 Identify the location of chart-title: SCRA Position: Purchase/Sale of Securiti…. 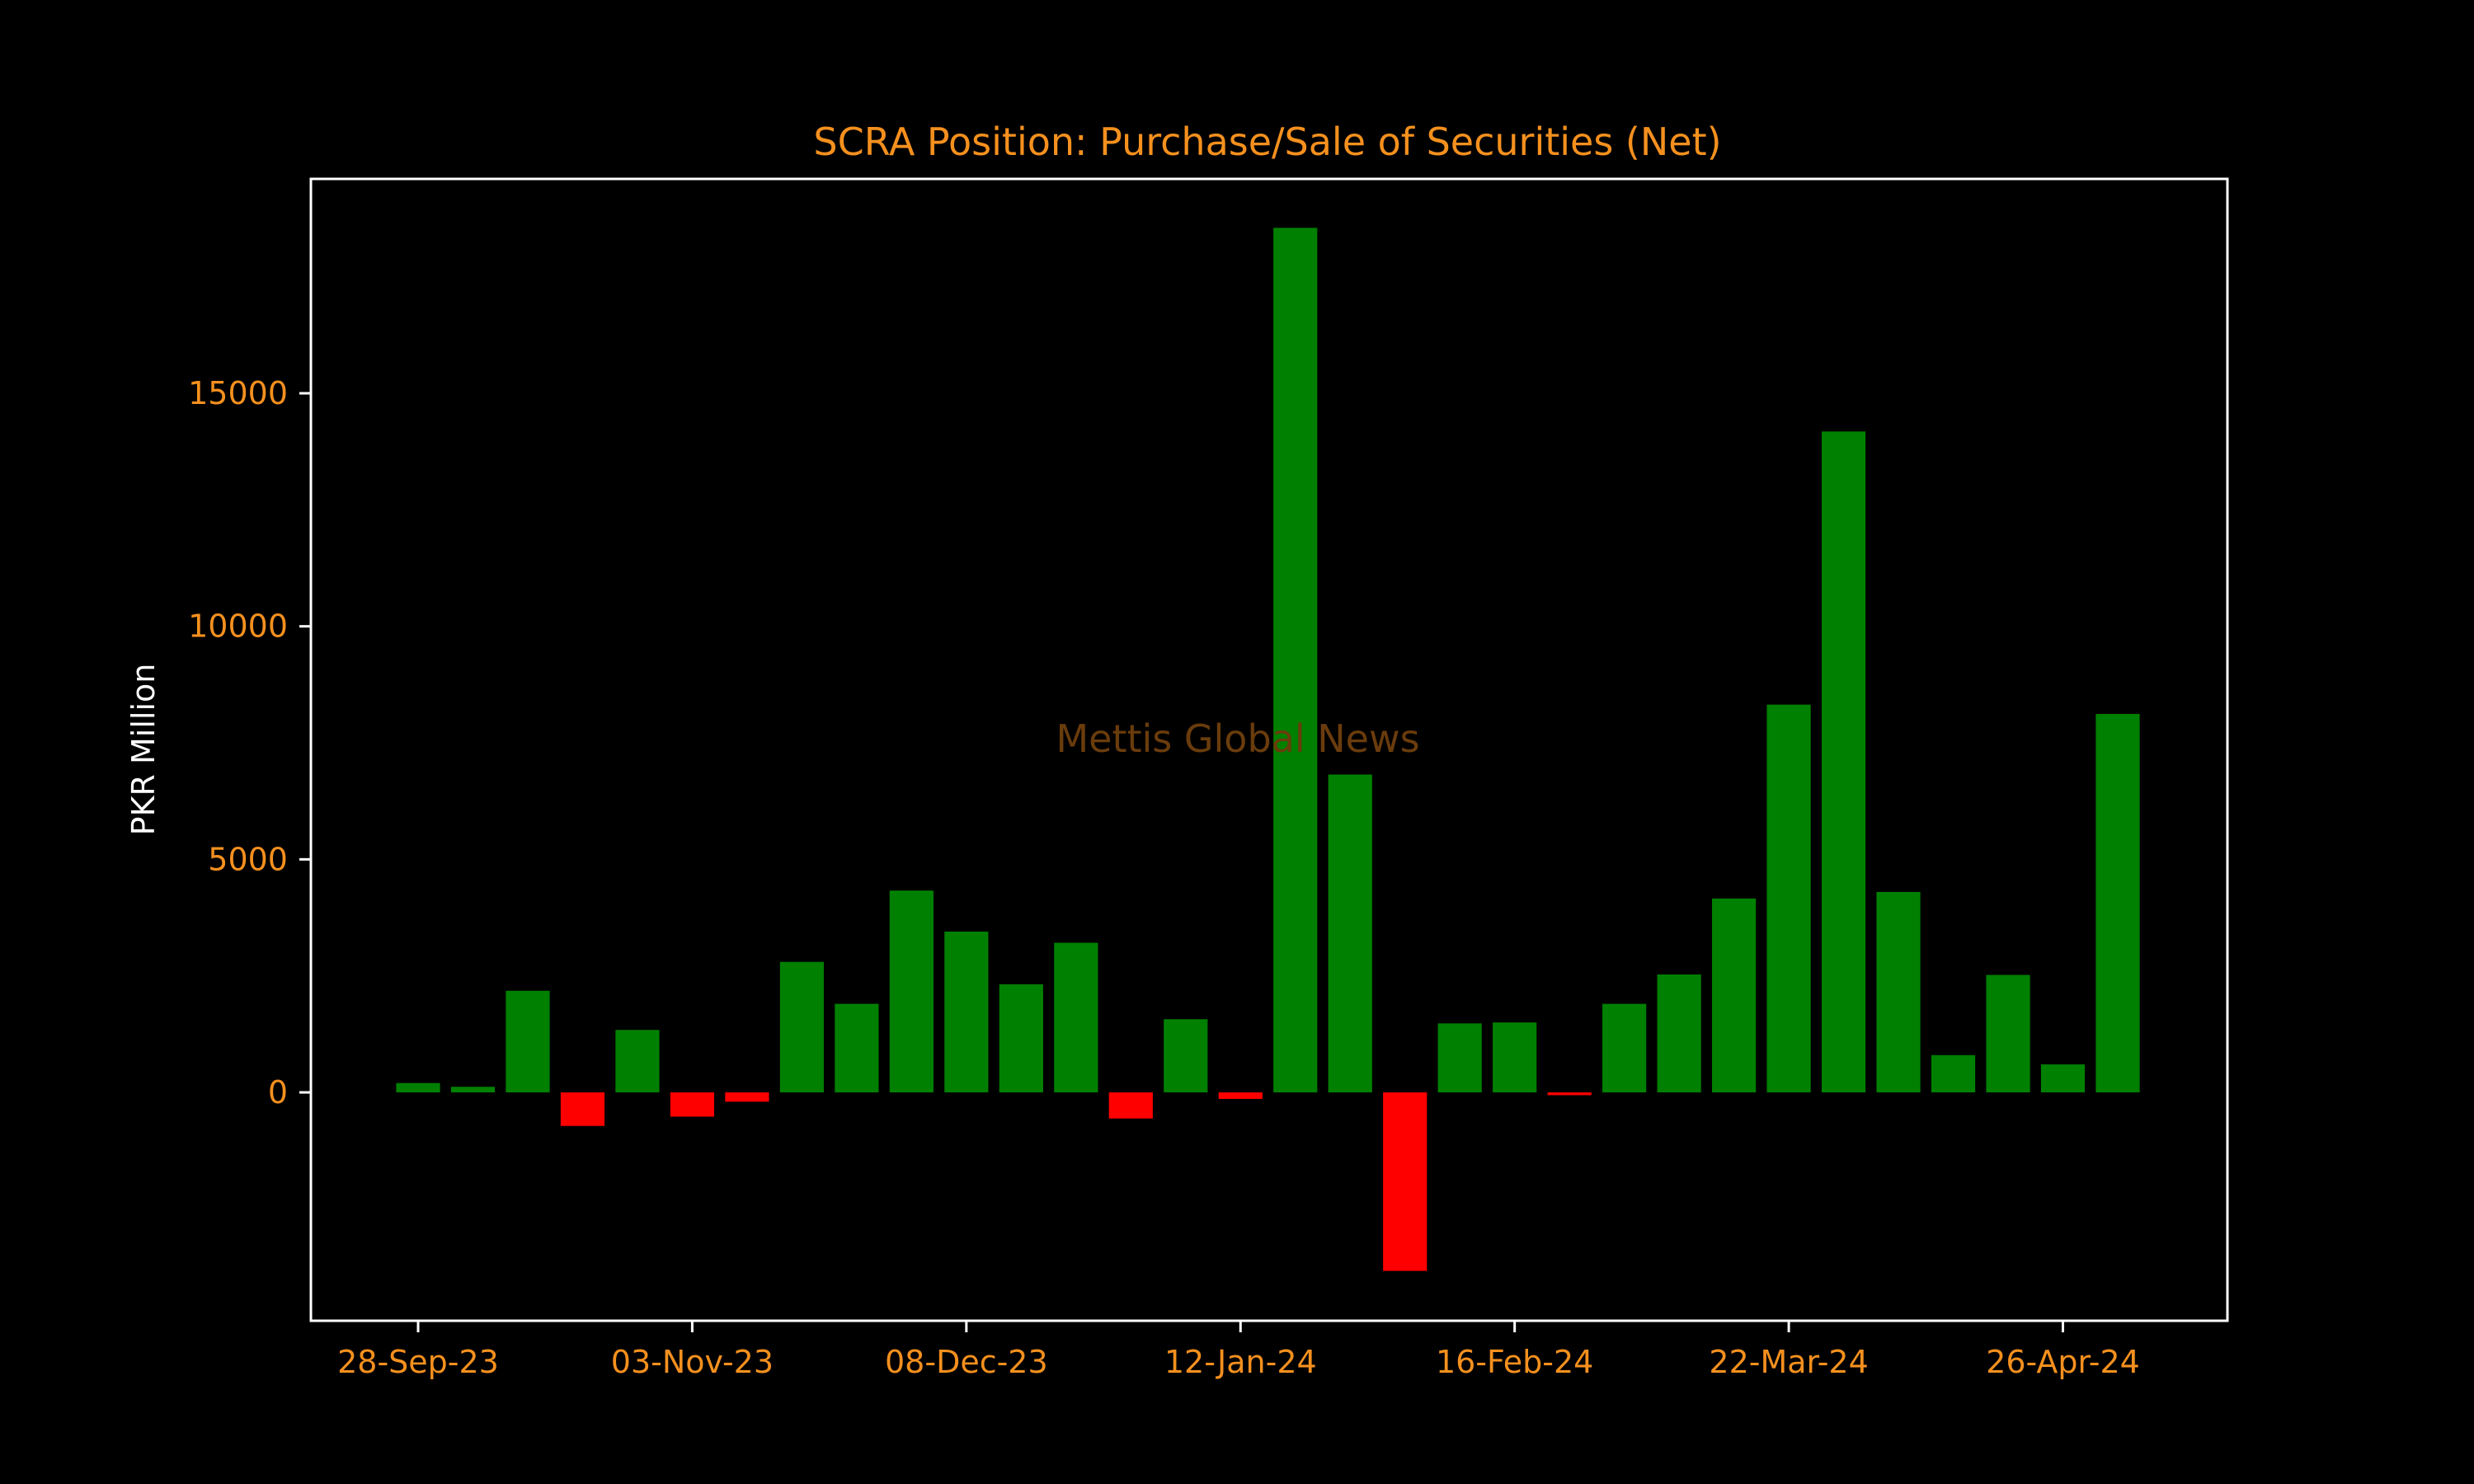
(1267, 142).